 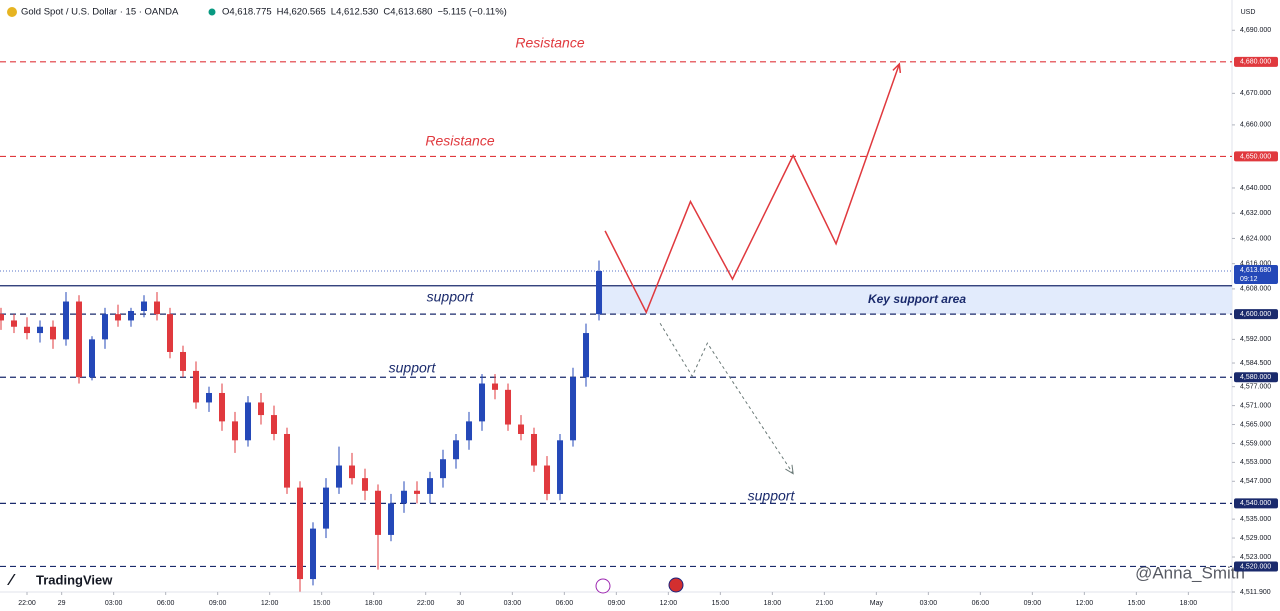 I want to click on level-axis-label: 4,520.000, so click(x=1255, y=566).